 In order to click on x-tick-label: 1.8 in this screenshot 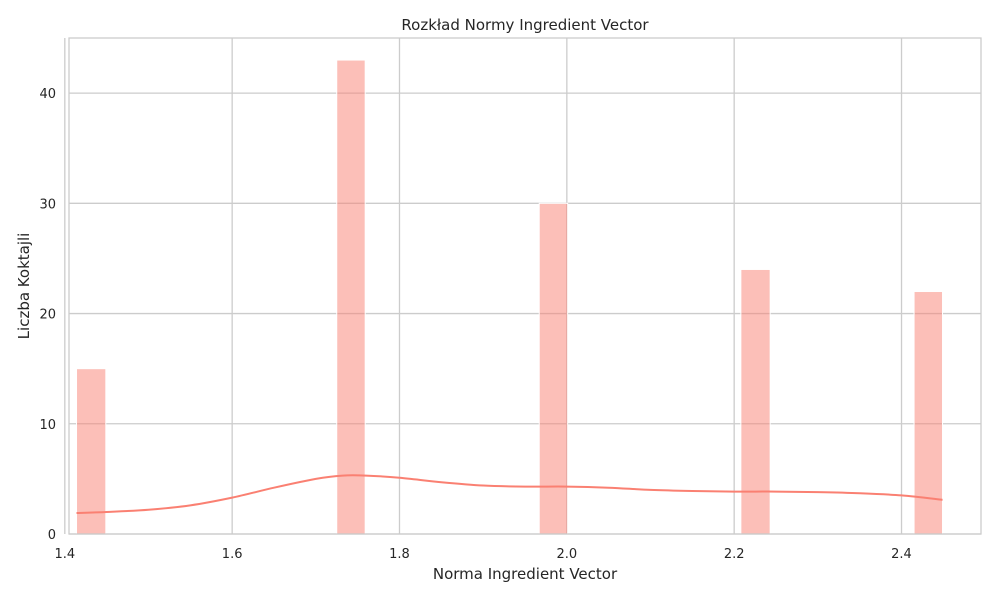, I will do `click(399, 554)`.